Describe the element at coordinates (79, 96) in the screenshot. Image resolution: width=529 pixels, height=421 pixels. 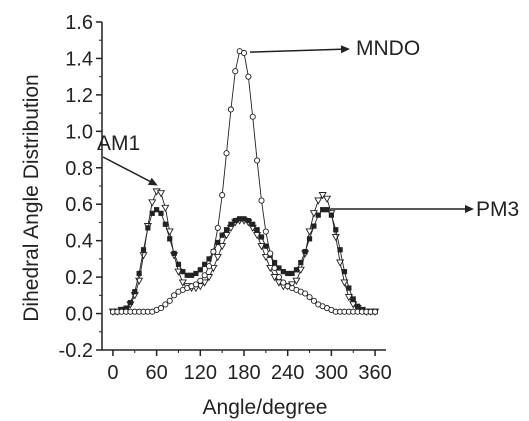
I see `y-tick-label: 1.2` at that location.